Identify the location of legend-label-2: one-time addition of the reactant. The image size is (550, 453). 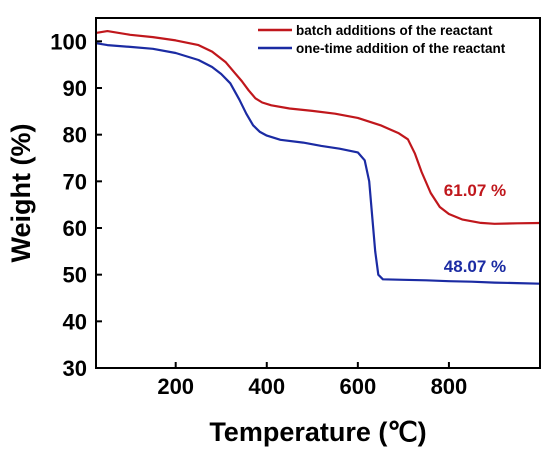
(401, 48).